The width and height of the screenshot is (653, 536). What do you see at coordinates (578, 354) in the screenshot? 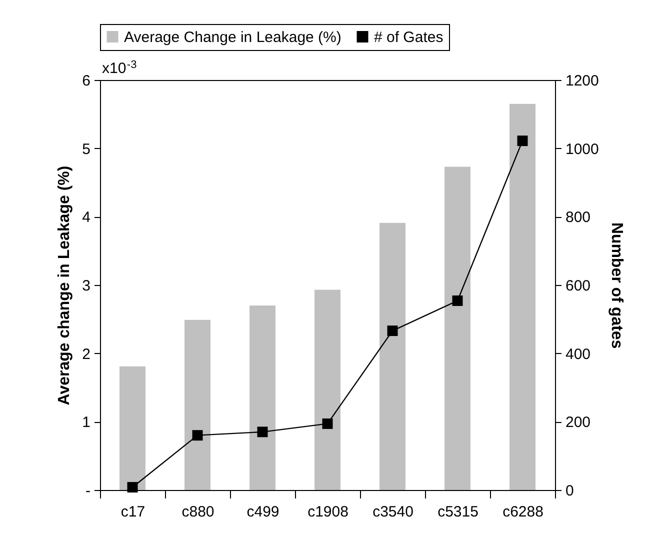
I see `y2-tick-label: 400` at bounding box center [578, 354].